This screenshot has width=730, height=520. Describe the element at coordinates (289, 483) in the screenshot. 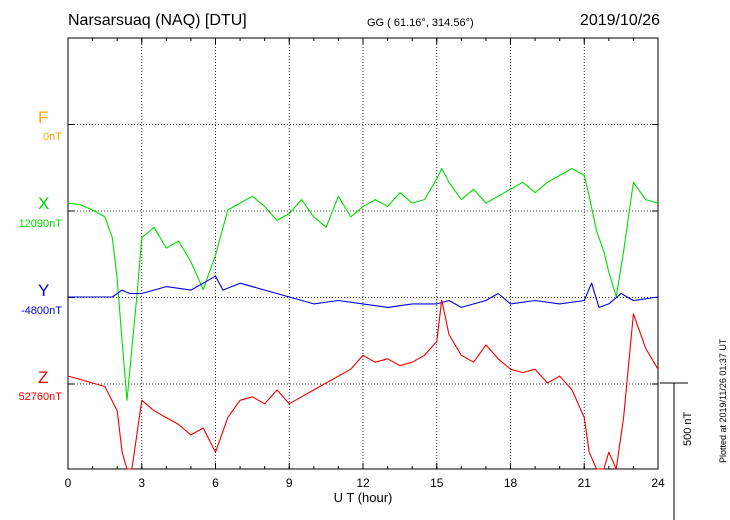

I see `x-tick-label: 9` at that location.